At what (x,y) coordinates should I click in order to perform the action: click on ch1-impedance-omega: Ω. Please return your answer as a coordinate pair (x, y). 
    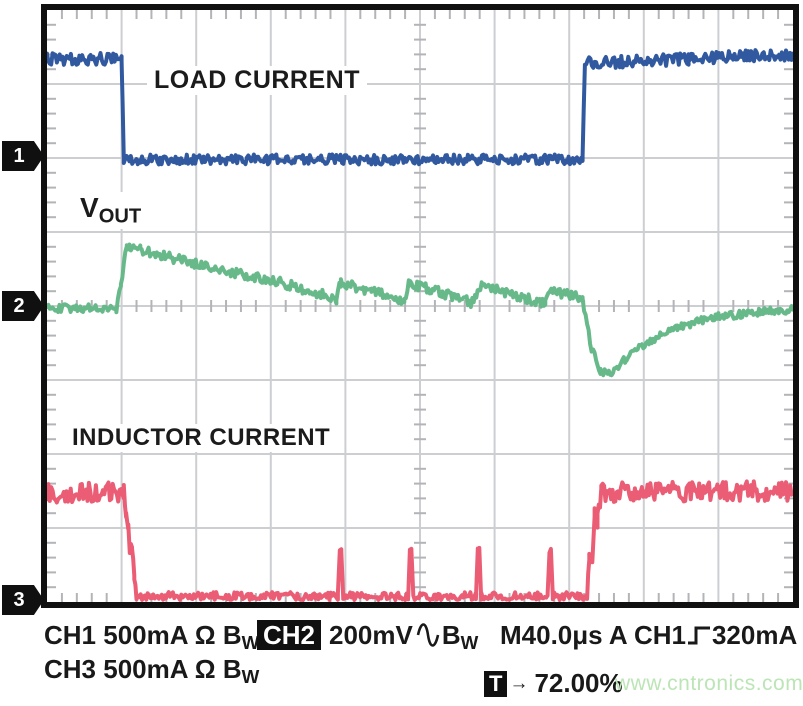
    Looking at the image, I should click on (205, 635).